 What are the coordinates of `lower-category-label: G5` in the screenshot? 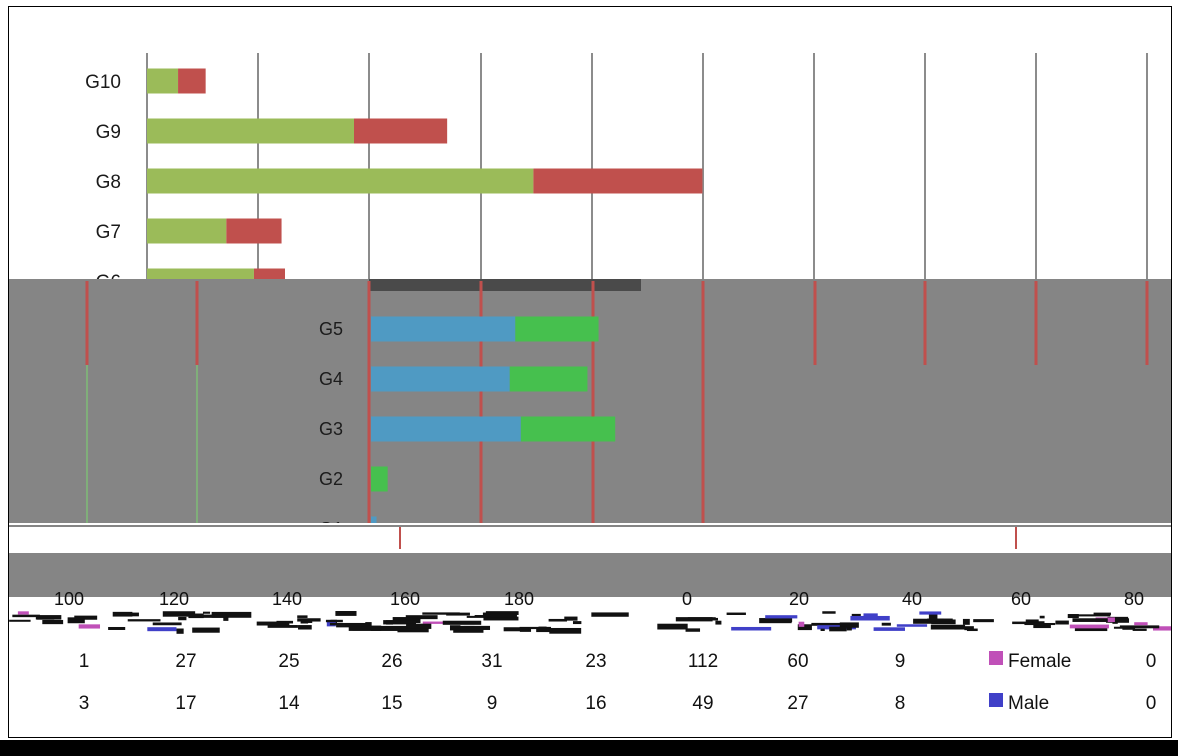 It's located at (331, 329).